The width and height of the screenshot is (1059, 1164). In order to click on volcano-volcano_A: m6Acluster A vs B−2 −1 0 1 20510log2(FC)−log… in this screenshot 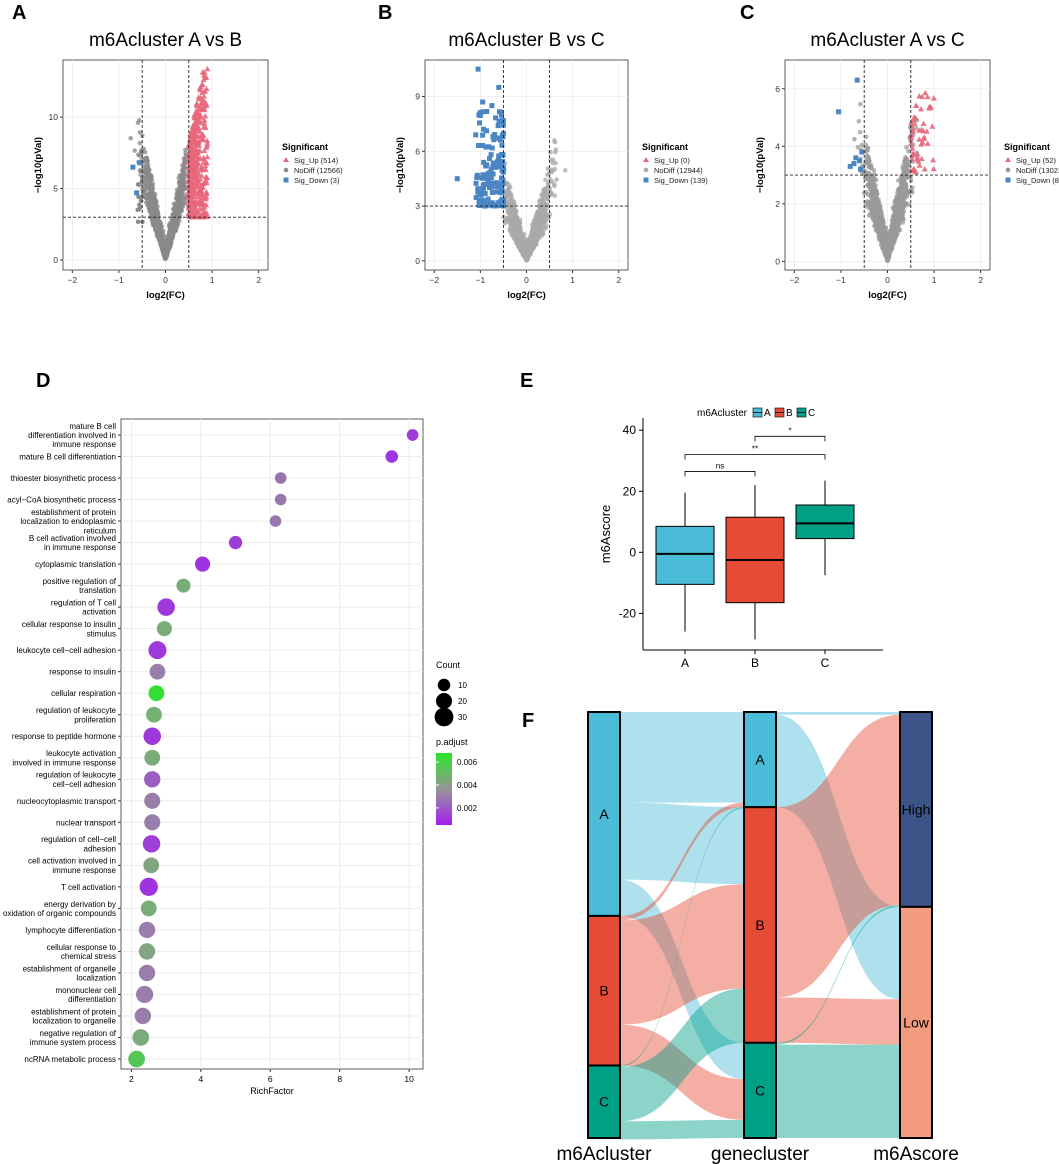, I will do `click(188, 165)`.